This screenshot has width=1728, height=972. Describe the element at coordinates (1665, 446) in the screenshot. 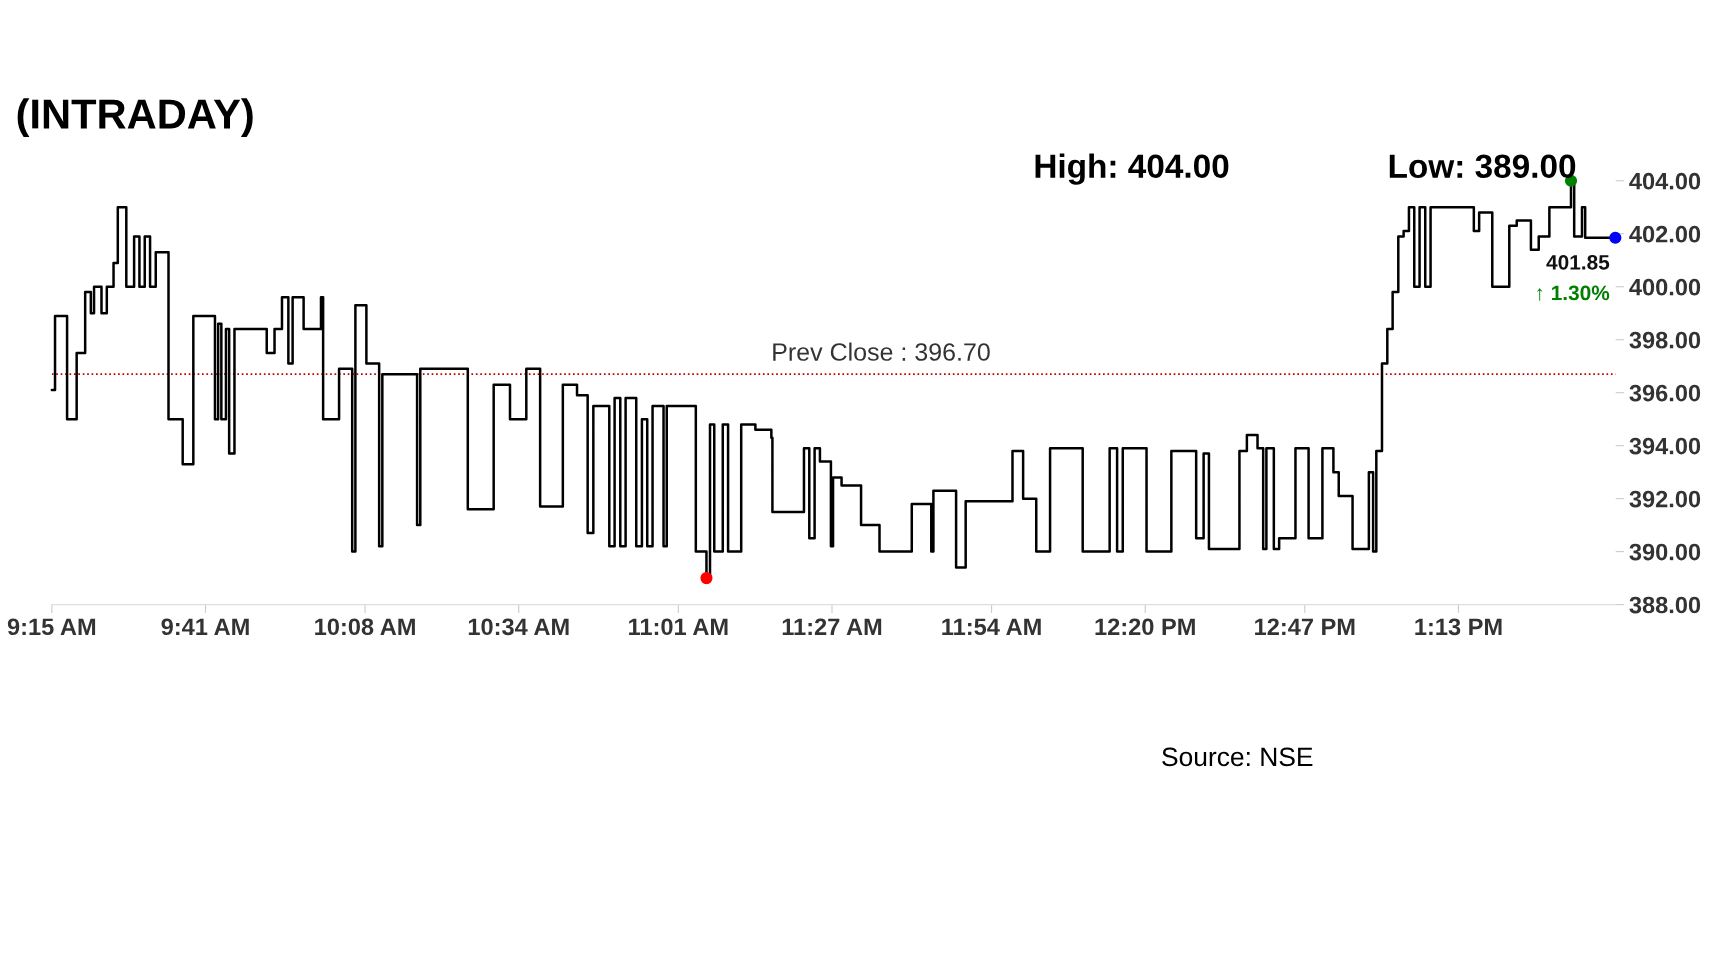

I see `y-tick-label: 394.00` at that location.